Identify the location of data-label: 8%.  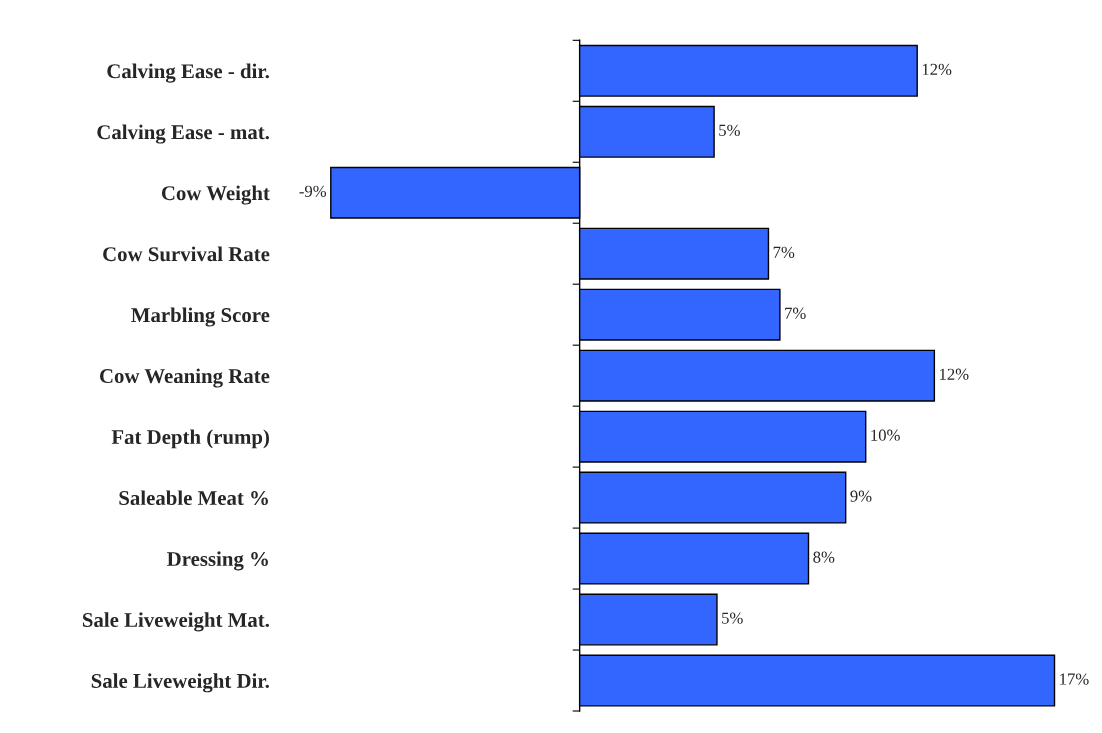
(824, 557).